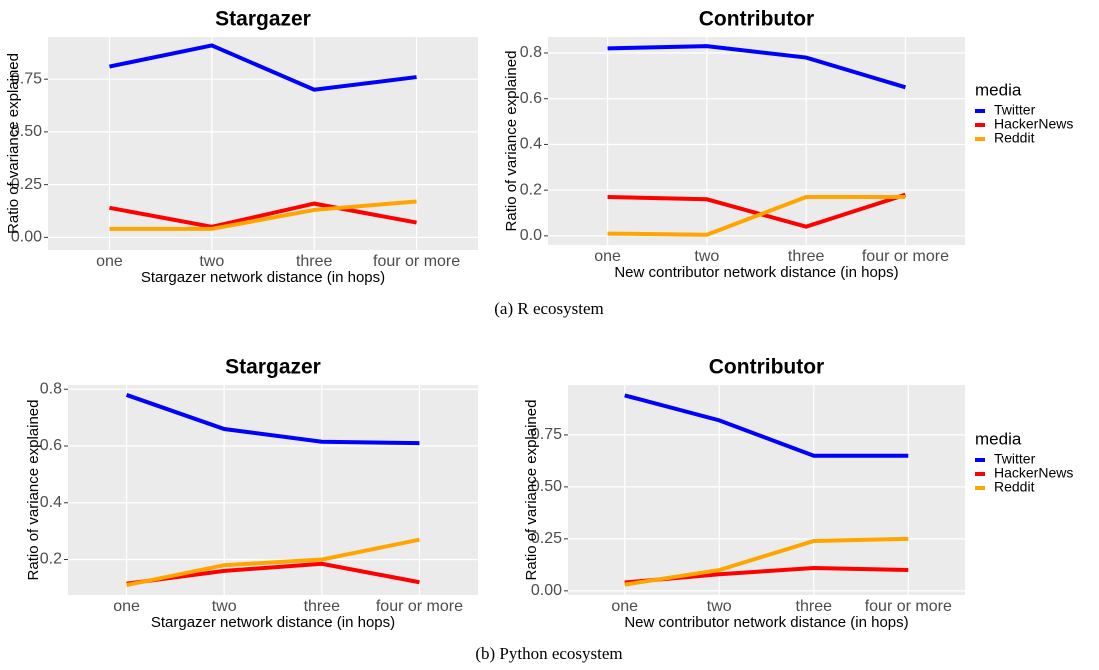 This screenshot has height=670, width=1099. What do you see at coordinates (548, 653) in the screenshot?
I see `caption: (b) Python ecosystem` at bounding box center [548, 653].